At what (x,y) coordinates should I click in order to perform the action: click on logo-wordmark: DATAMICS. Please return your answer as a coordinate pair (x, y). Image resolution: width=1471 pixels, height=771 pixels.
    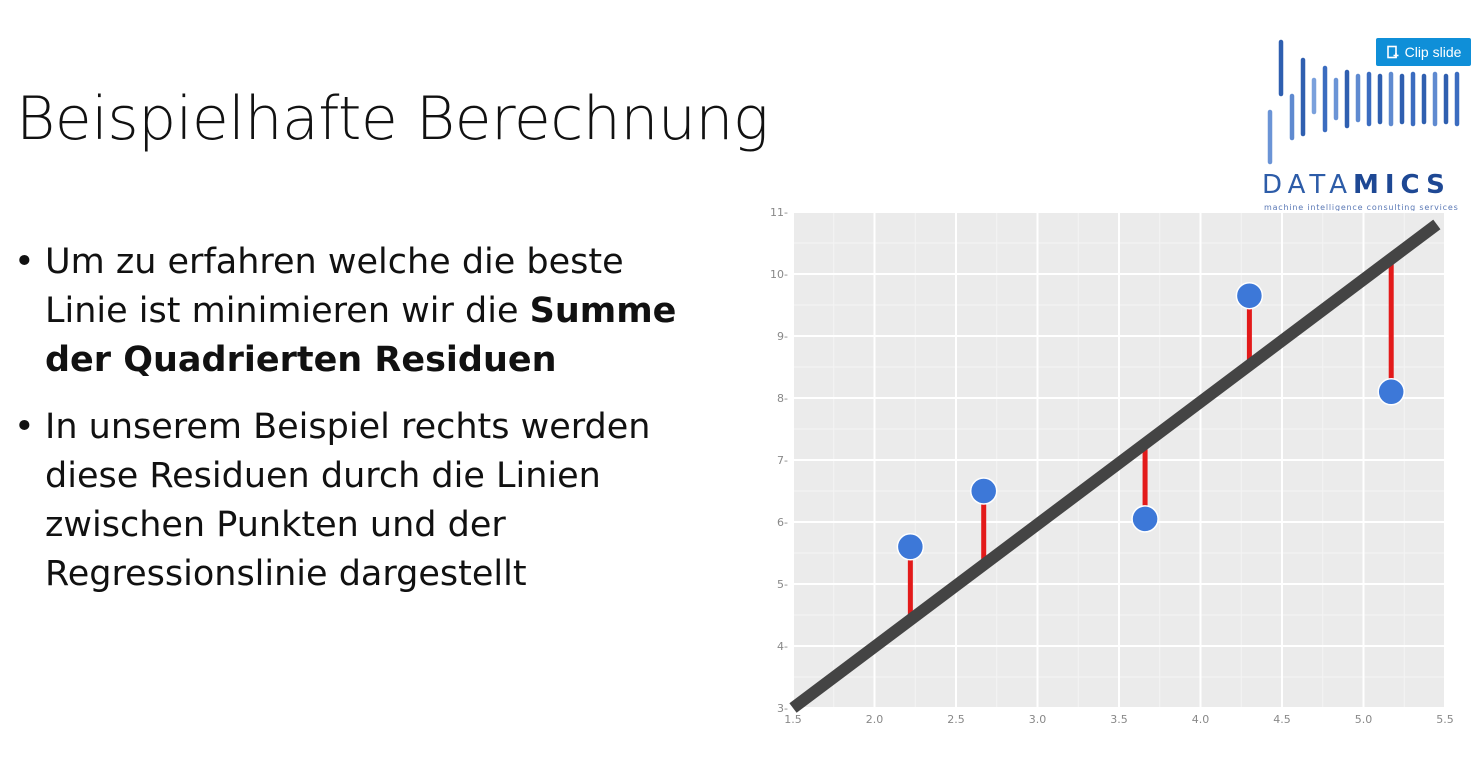
    Looking at the image, I should click on (1356, 185).